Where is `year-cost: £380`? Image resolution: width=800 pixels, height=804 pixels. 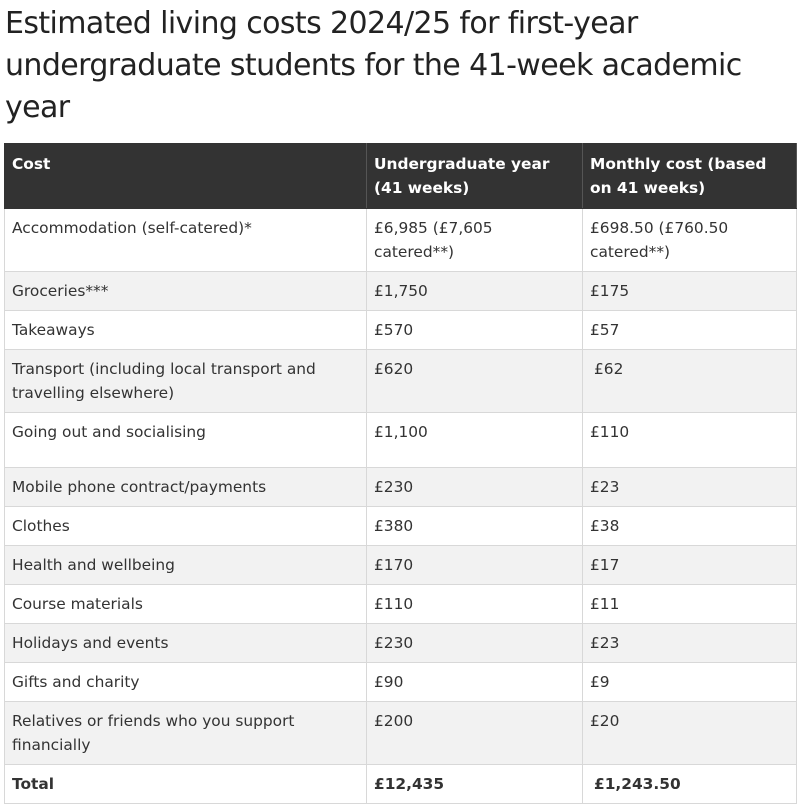 year-cost: £380 is located at coordinates (474, 526).